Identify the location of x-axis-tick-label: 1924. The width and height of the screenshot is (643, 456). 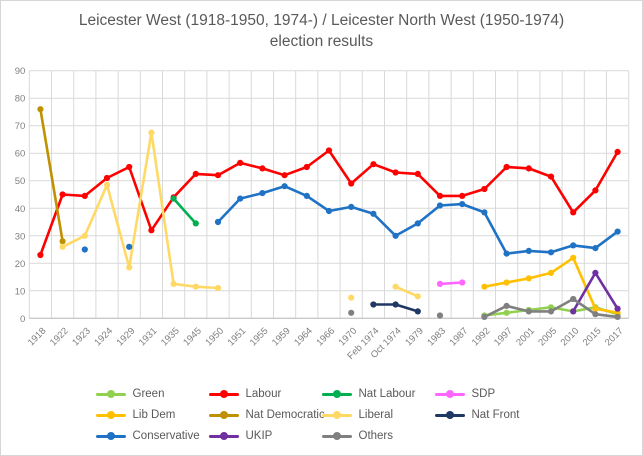
(103, 337).